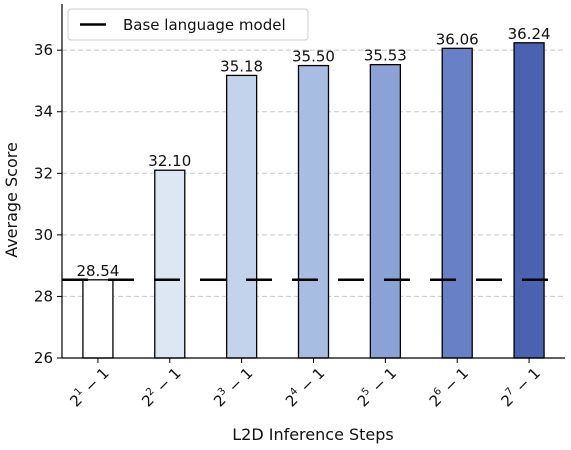 The height and width of the screenshot is (450, 571). What do you see at coordinates (11, 200) in the screenshot?
I see `y-axis-label: Average Score` at bounding box center [11, 200].